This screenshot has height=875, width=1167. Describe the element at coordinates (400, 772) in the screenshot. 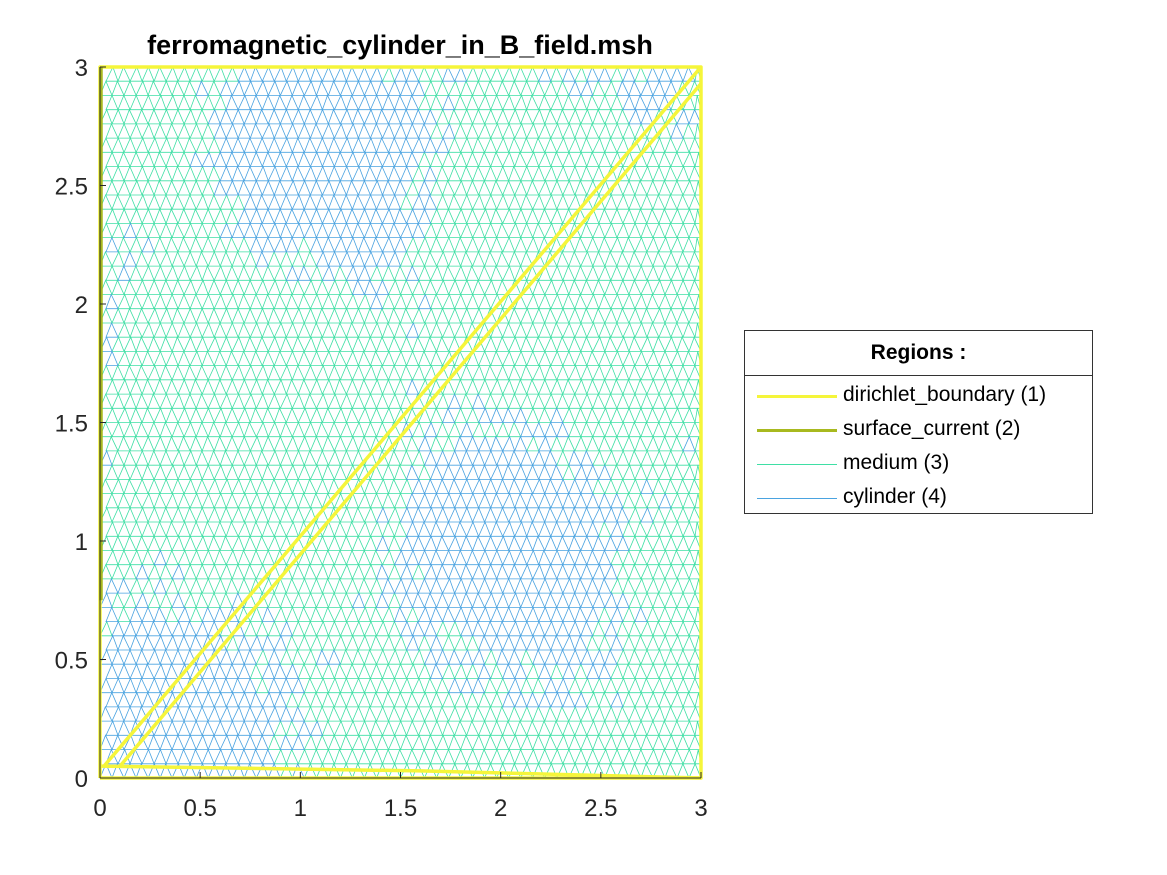

I see `boundary-line` at that location.